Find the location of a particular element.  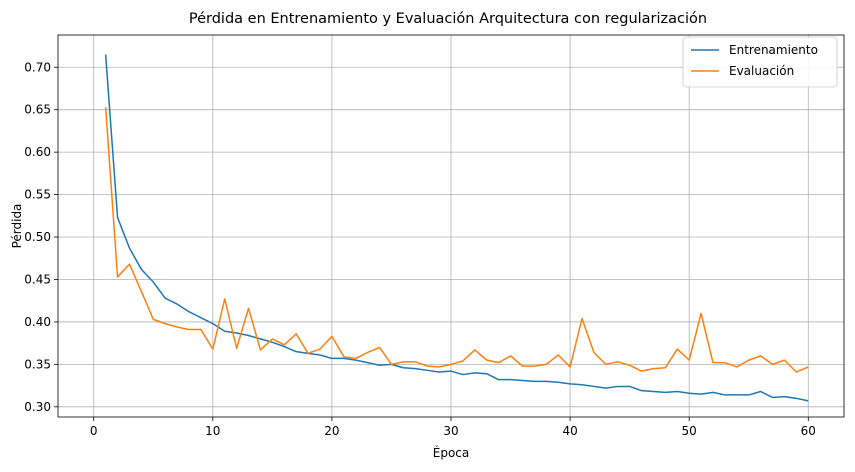

legend-label-entrenamiento: Entrenamiento is located at coordinates (773, 50).